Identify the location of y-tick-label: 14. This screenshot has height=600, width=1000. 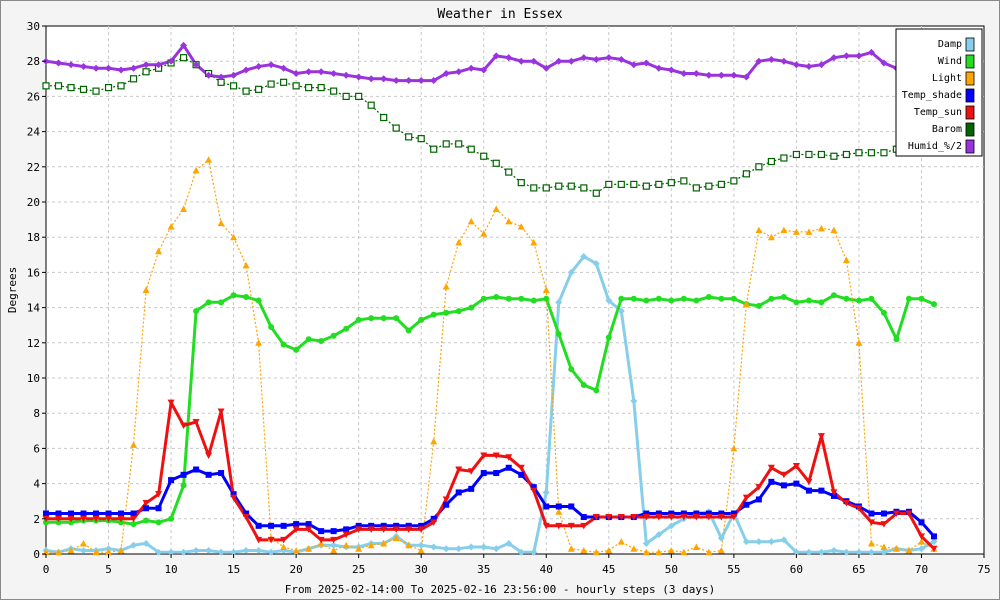
(34, 308).